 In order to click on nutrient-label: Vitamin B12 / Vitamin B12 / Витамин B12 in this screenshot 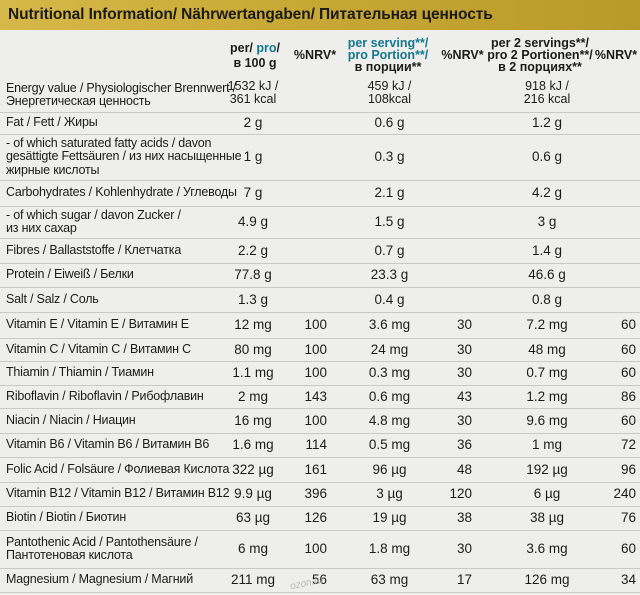, I will do `click(125, 494)`.